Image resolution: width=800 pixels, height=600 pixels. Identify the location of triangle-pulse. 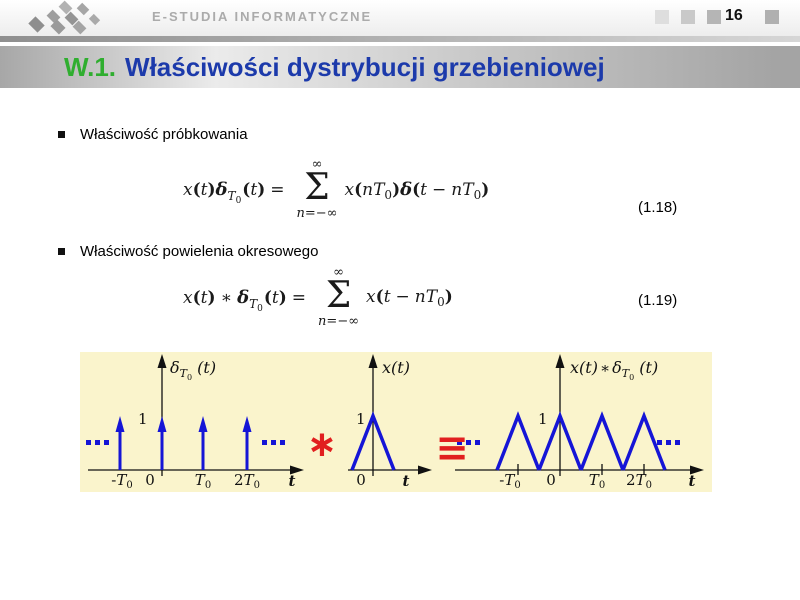
(373, 441).